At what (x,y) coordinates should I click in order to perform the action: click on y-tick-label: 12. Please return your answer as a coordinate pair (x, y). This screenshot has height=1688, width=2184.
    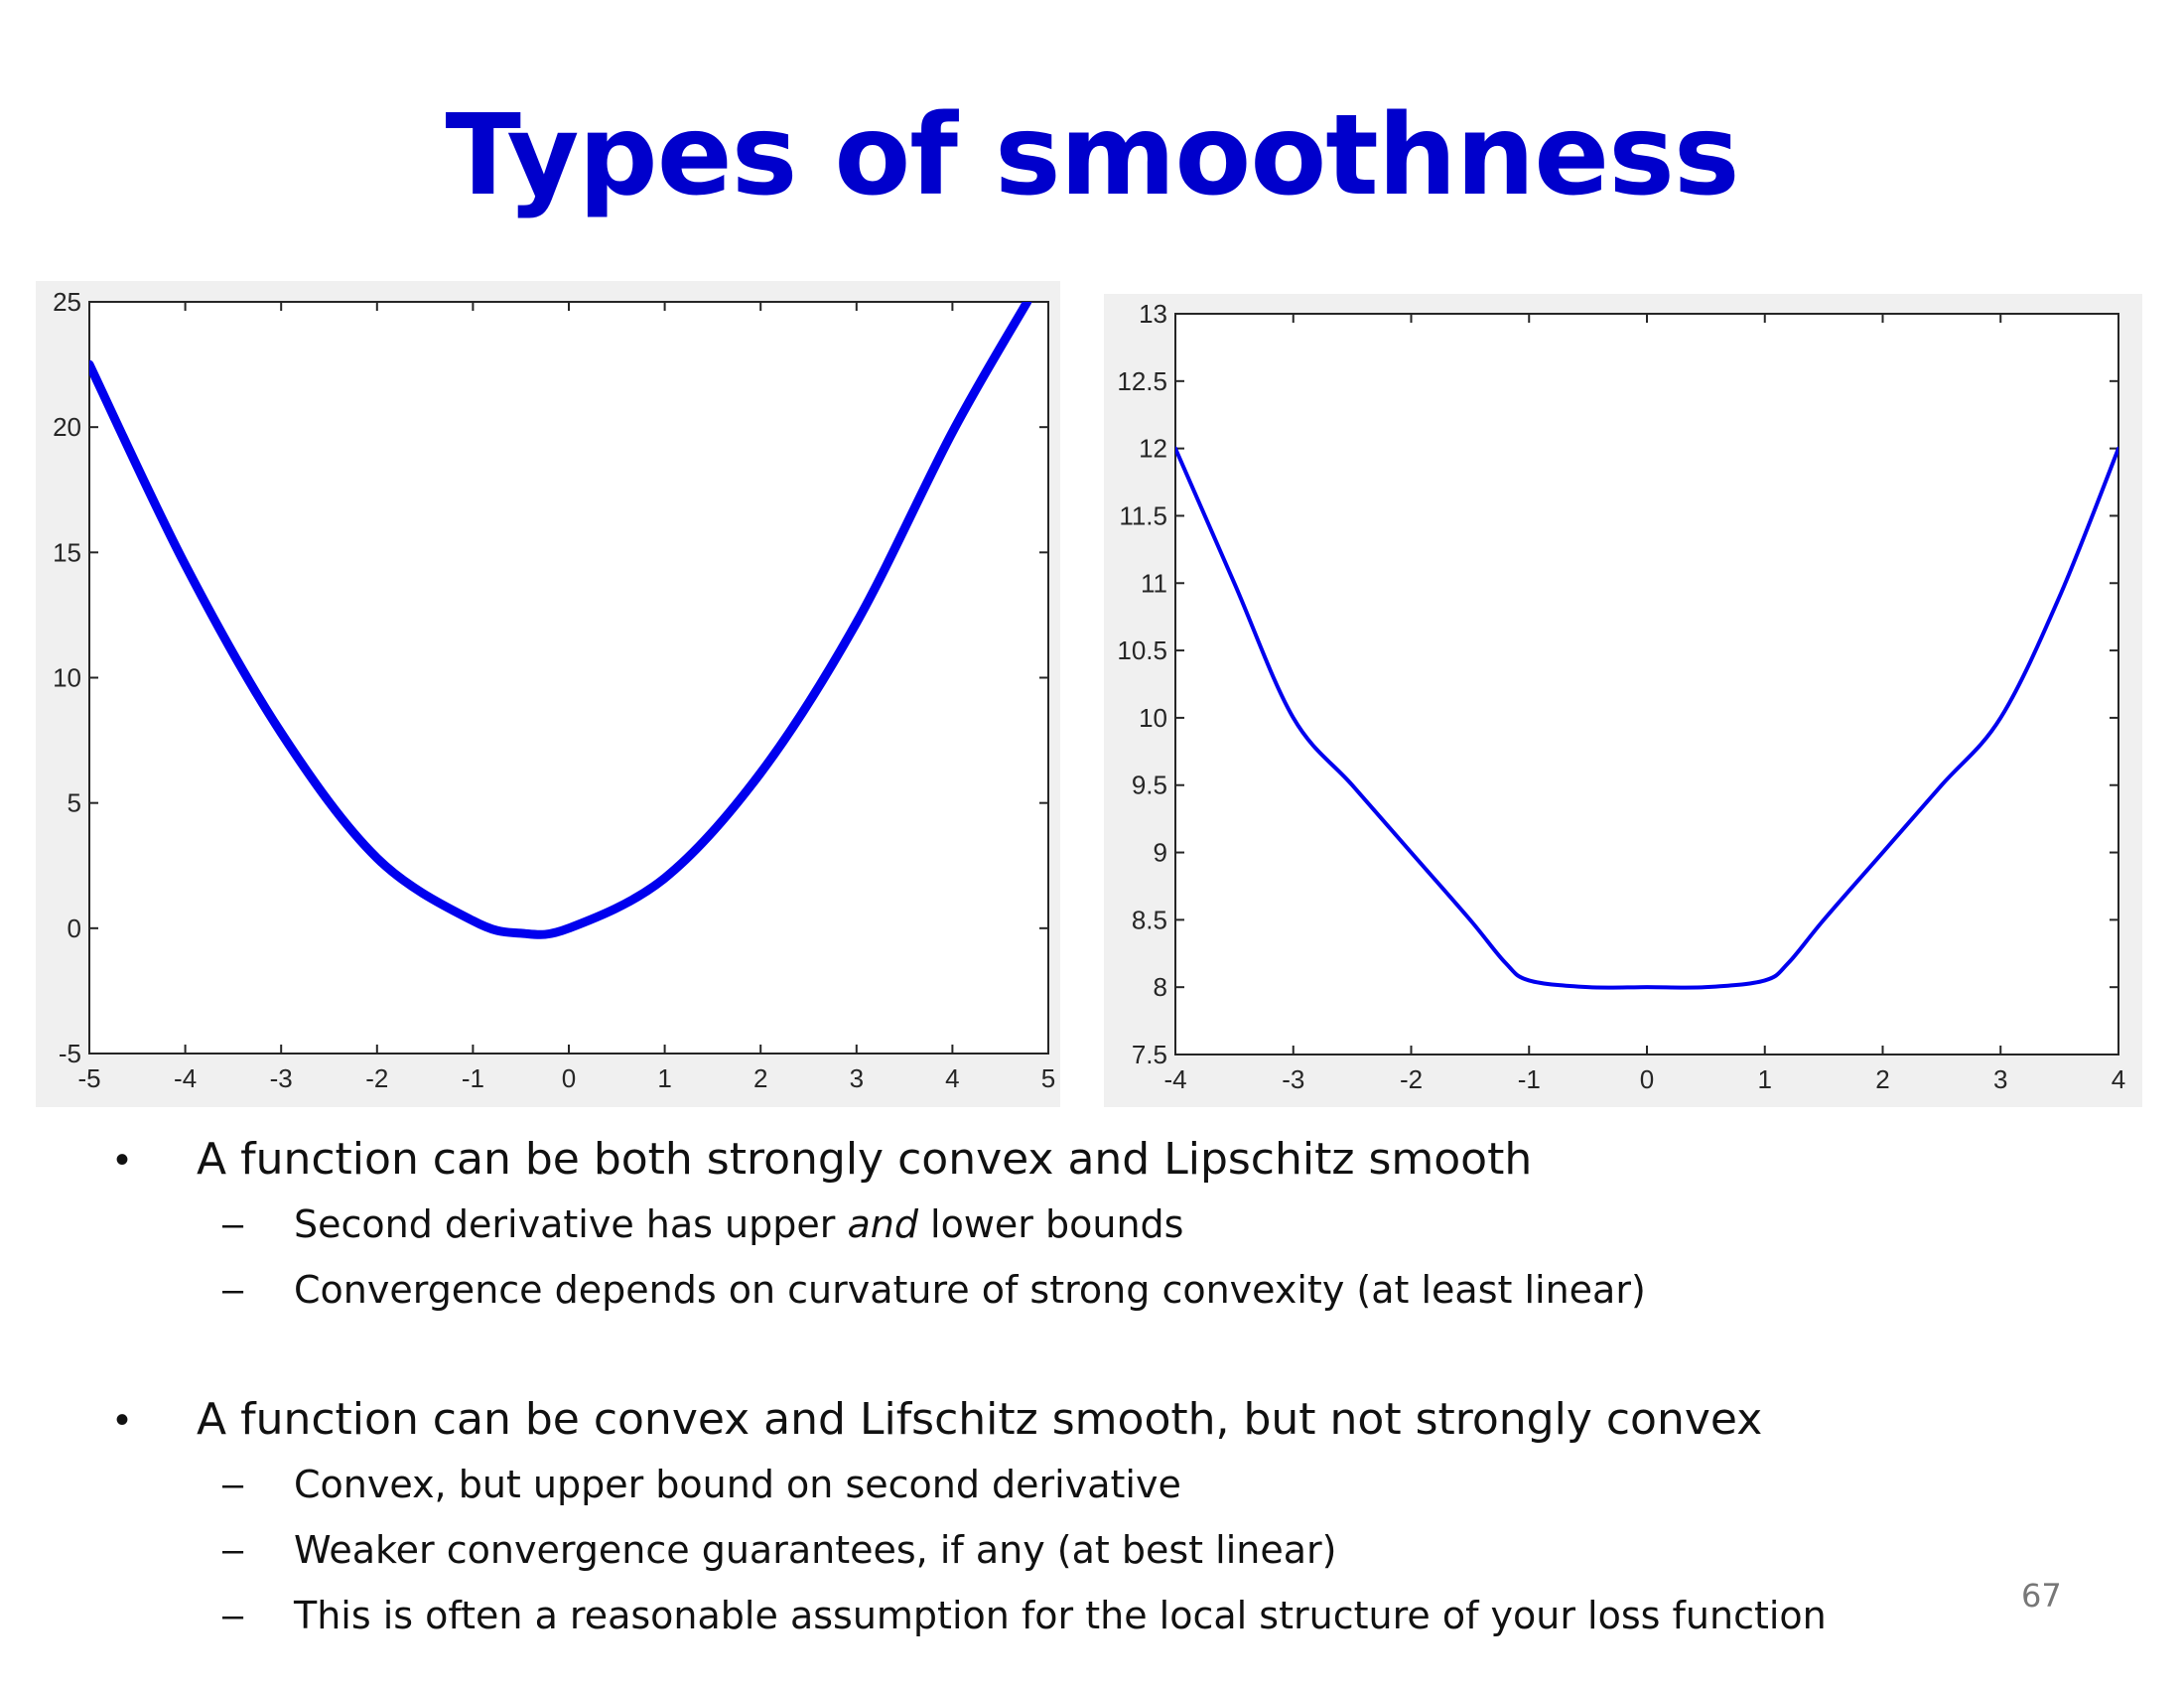
    Looking at the image, I should click on (1153, 449).